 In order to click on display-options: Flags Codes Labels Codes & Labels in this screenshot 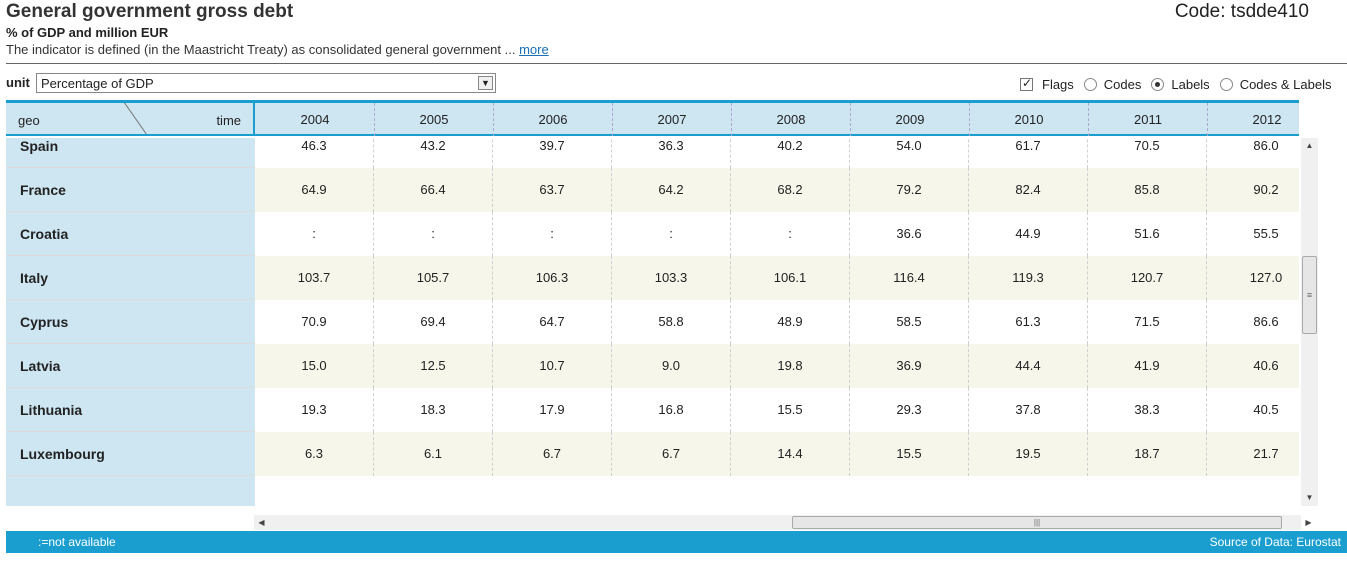, I will do `click(1180, 84)`.